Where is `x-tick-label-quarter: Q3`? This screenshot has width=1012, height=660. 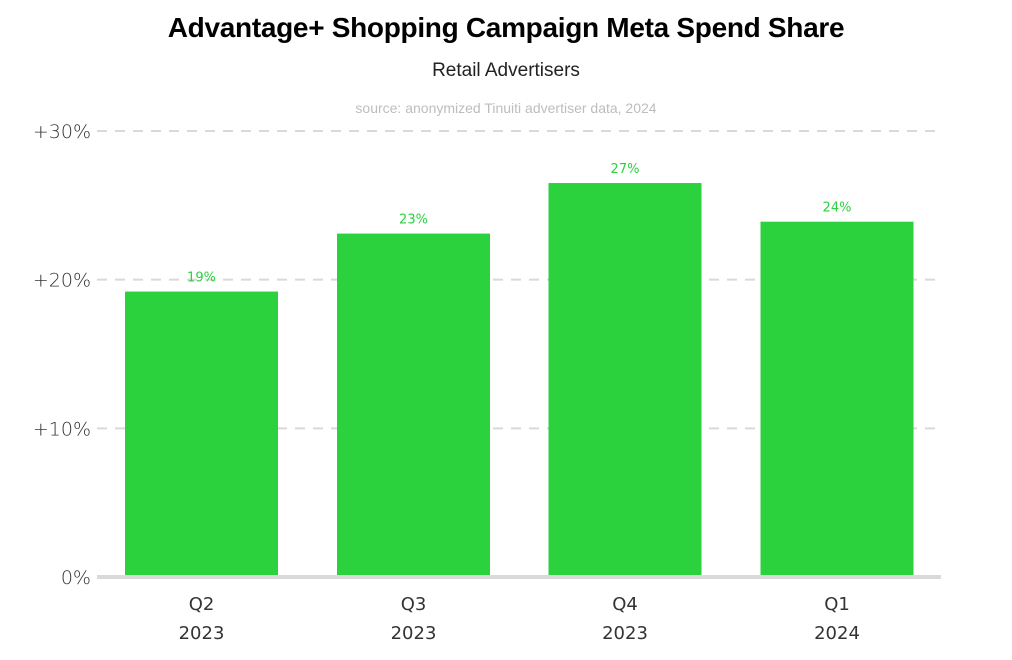 x-tick-label-quarter: Q3 is located at coordinates (414, 604).